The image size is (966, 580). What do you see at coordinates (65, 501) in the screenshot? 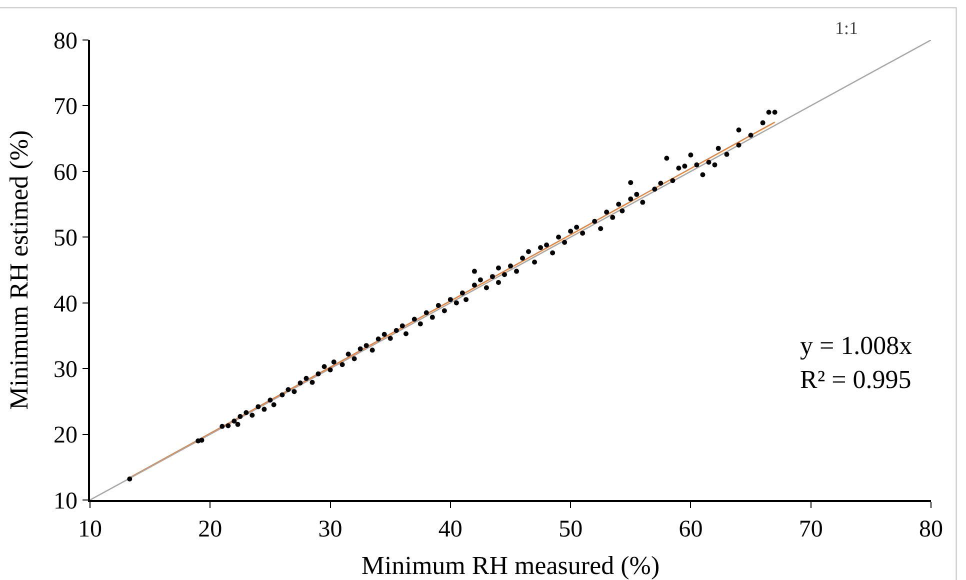
I see `y-tick-label: 10` at bounding box center [65, 501].